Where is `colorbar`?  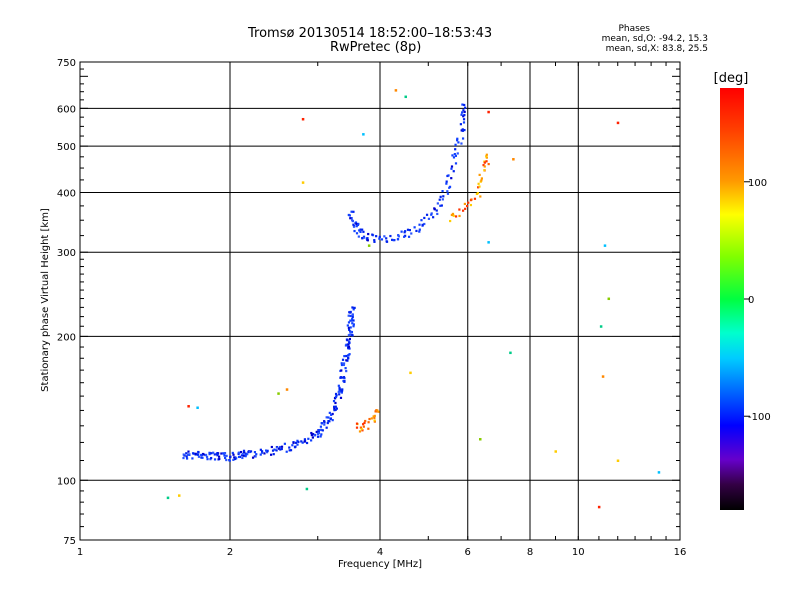 colorbar is located at coordinates (732, 299).